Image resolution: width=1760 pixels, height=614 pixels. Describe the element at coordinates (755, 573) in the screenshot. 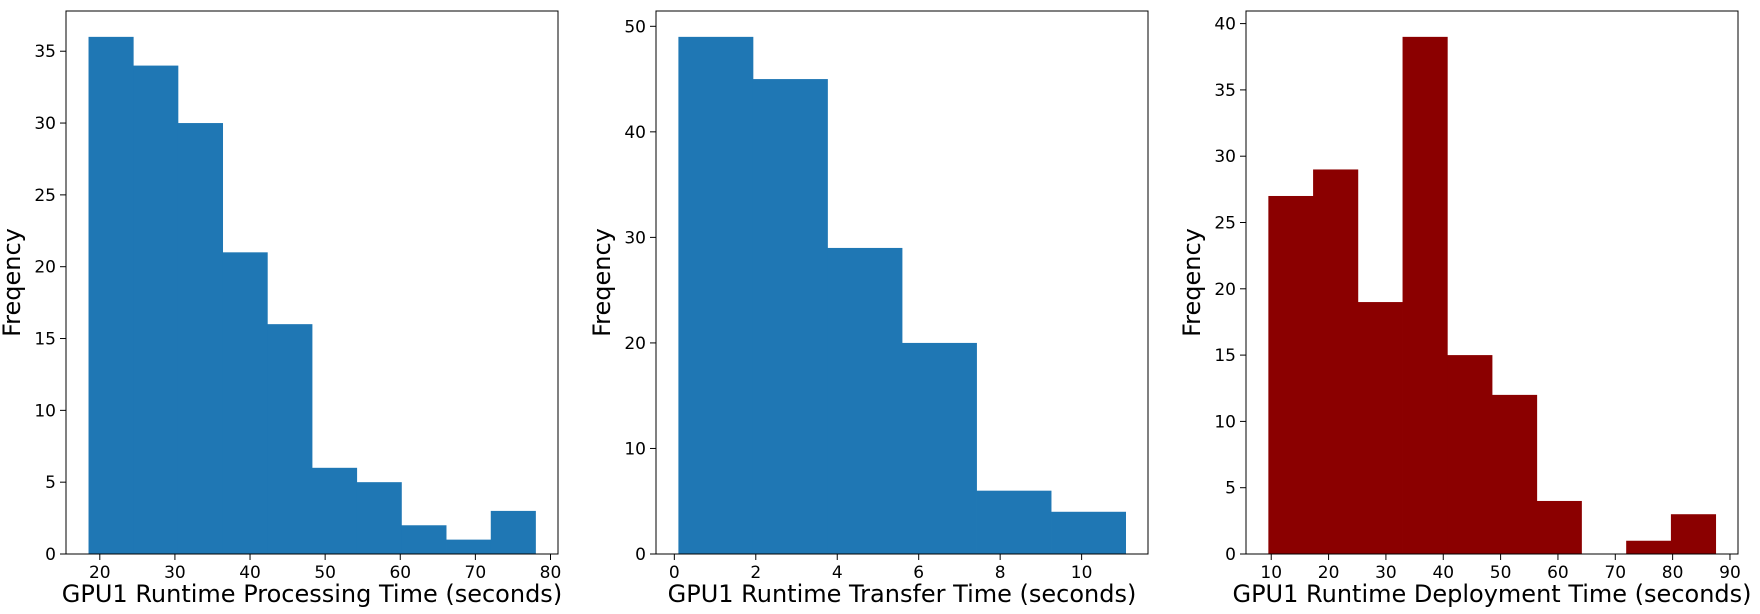

I see `x-tick-label: 2` at that location.